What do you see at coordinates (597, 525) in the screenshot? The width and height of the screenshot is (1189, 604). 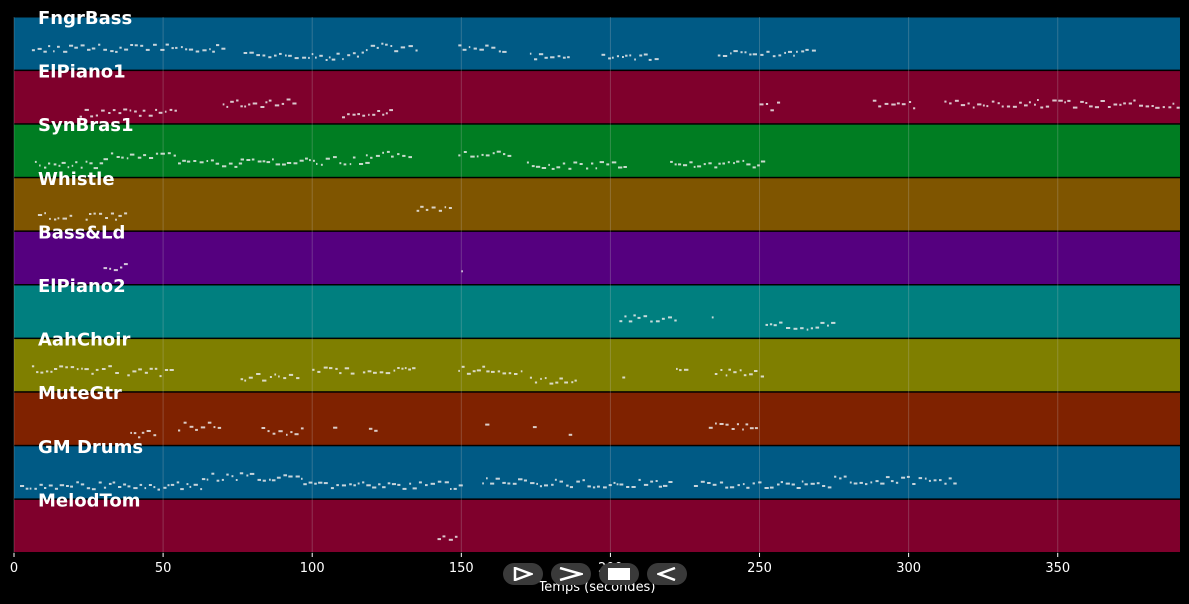 I see `track-lane` at bounding box center [597, 525].